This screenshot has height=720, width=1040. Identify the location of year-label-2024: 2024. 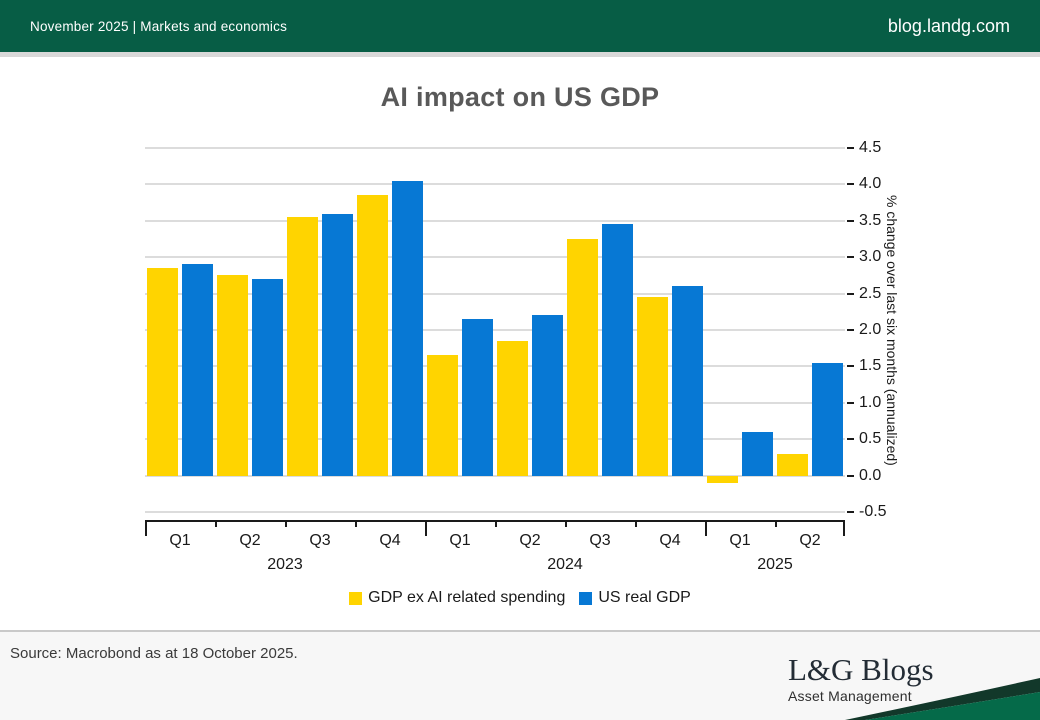
(565, 564).